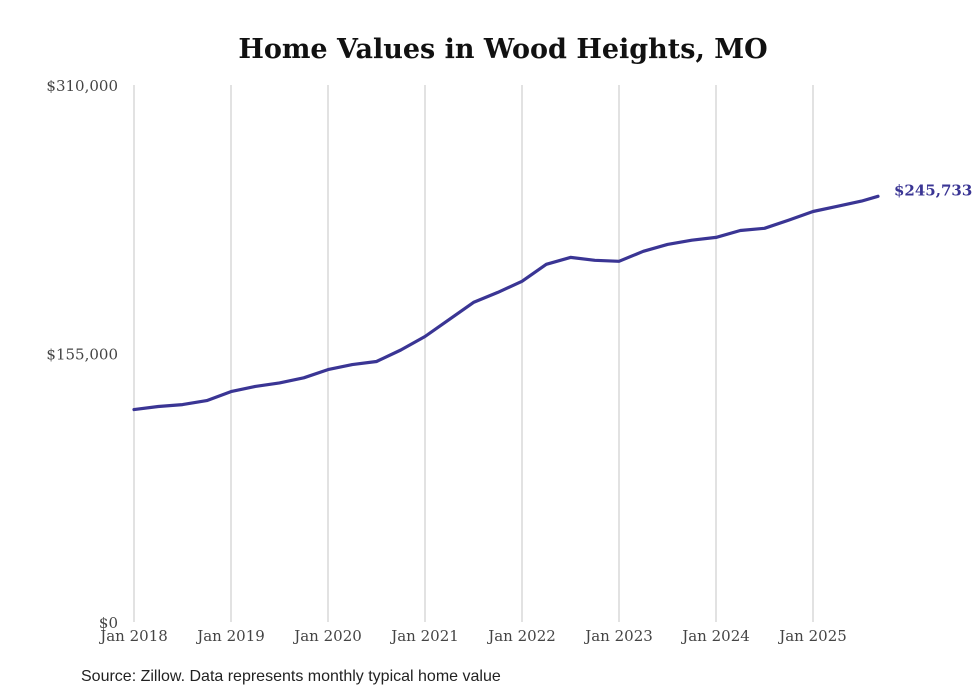  I want to click on y-tick-label: $0, so click(108, 623).